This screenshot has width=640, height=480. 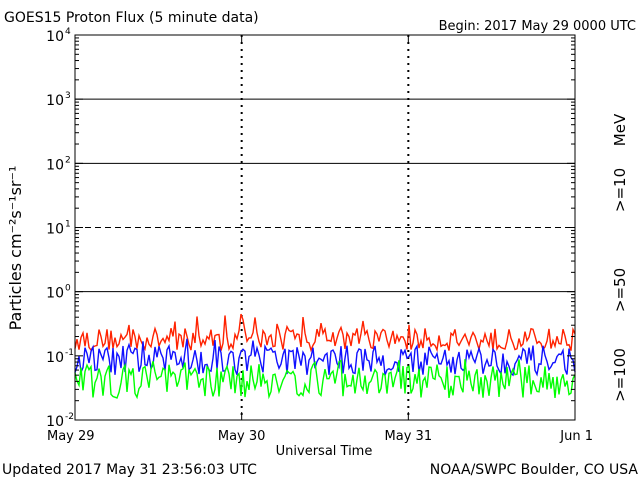 I want to click on y-axis-label: Particles cm⁻²s⁻¹sr⁻¹, so click(x=15, y=248).